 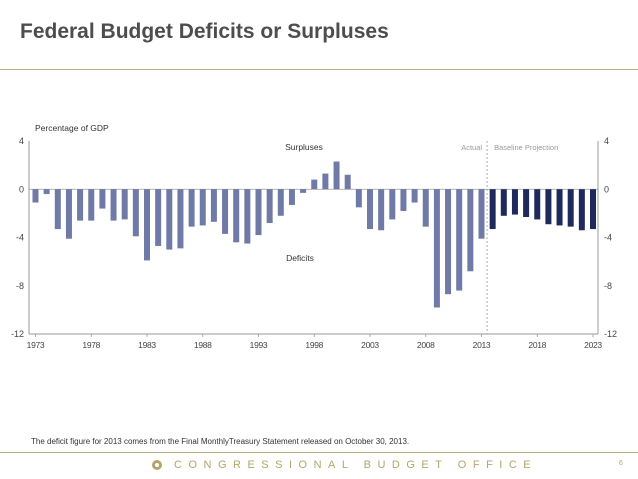 I want to click on y-tick-label-left: 4, so click(x=21, y=141).